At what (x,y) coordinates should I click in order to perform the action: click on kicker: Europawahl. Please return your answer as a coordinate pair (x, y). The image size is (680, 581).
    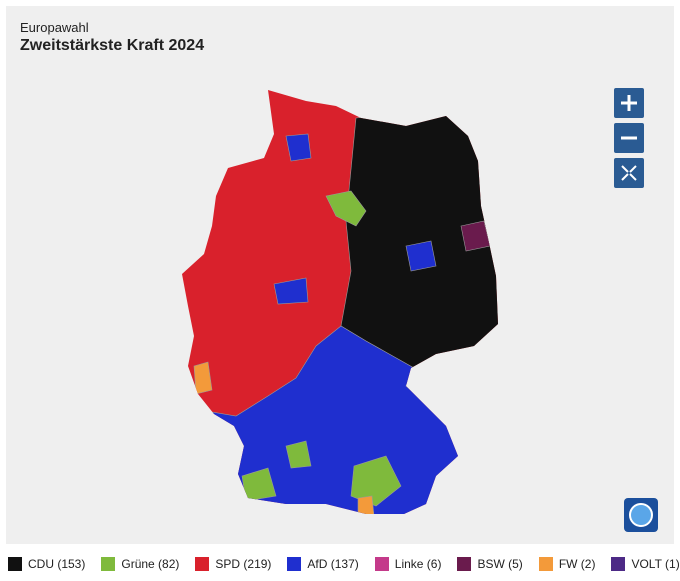
    Looking at the image, I should click on (54, 27).